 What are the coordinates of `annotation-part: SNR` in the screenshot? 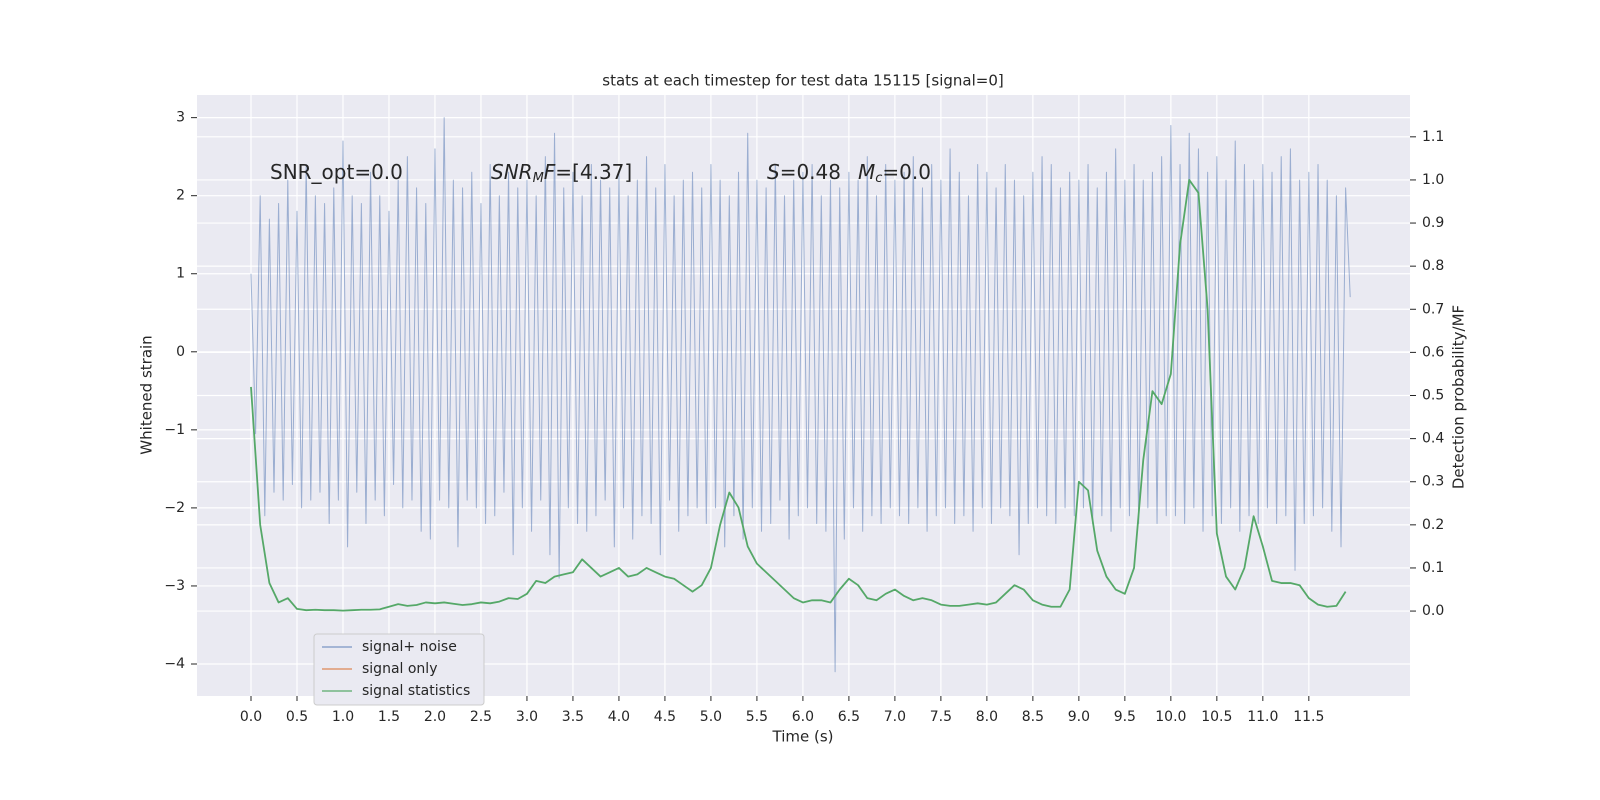 It's located at (512, 172).